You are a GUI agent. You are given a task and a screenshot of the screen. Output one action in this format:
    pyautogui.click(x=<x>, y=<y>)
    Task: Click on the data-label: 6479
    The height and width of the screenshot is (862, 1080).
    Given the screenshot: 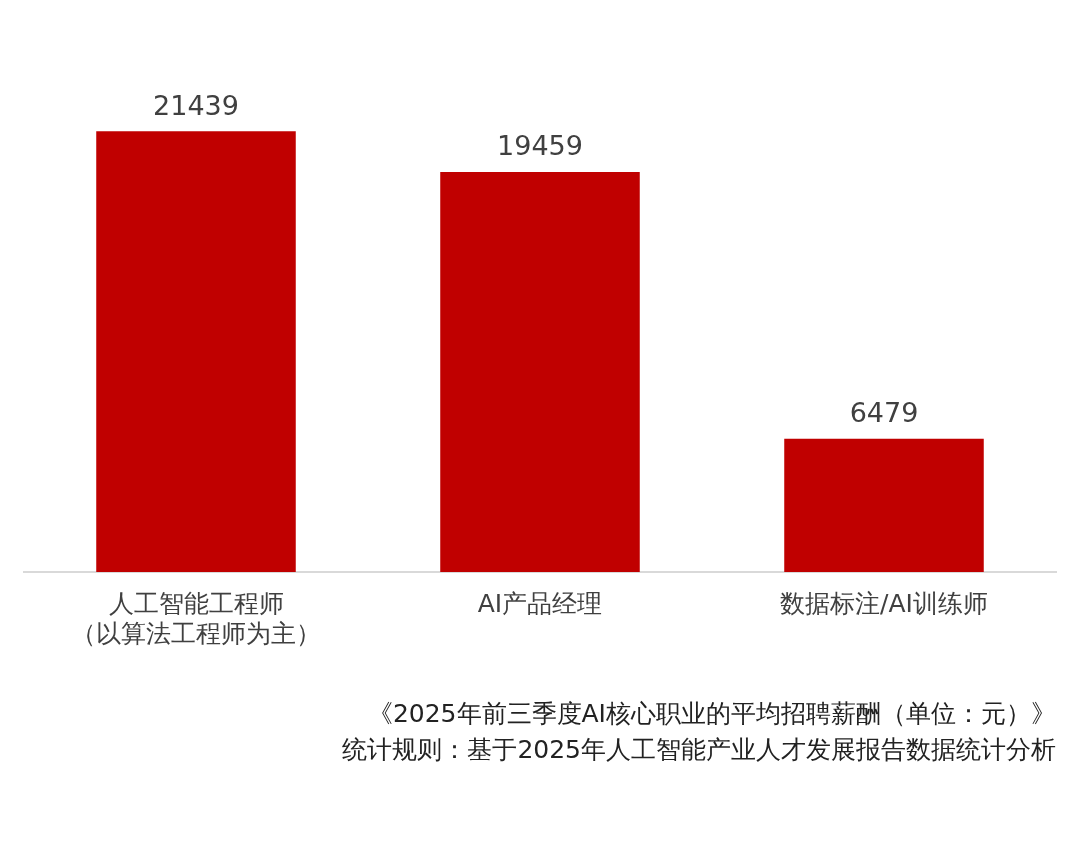 What is the action you would take?
    pyautogui.click(x=884, y=413)
    